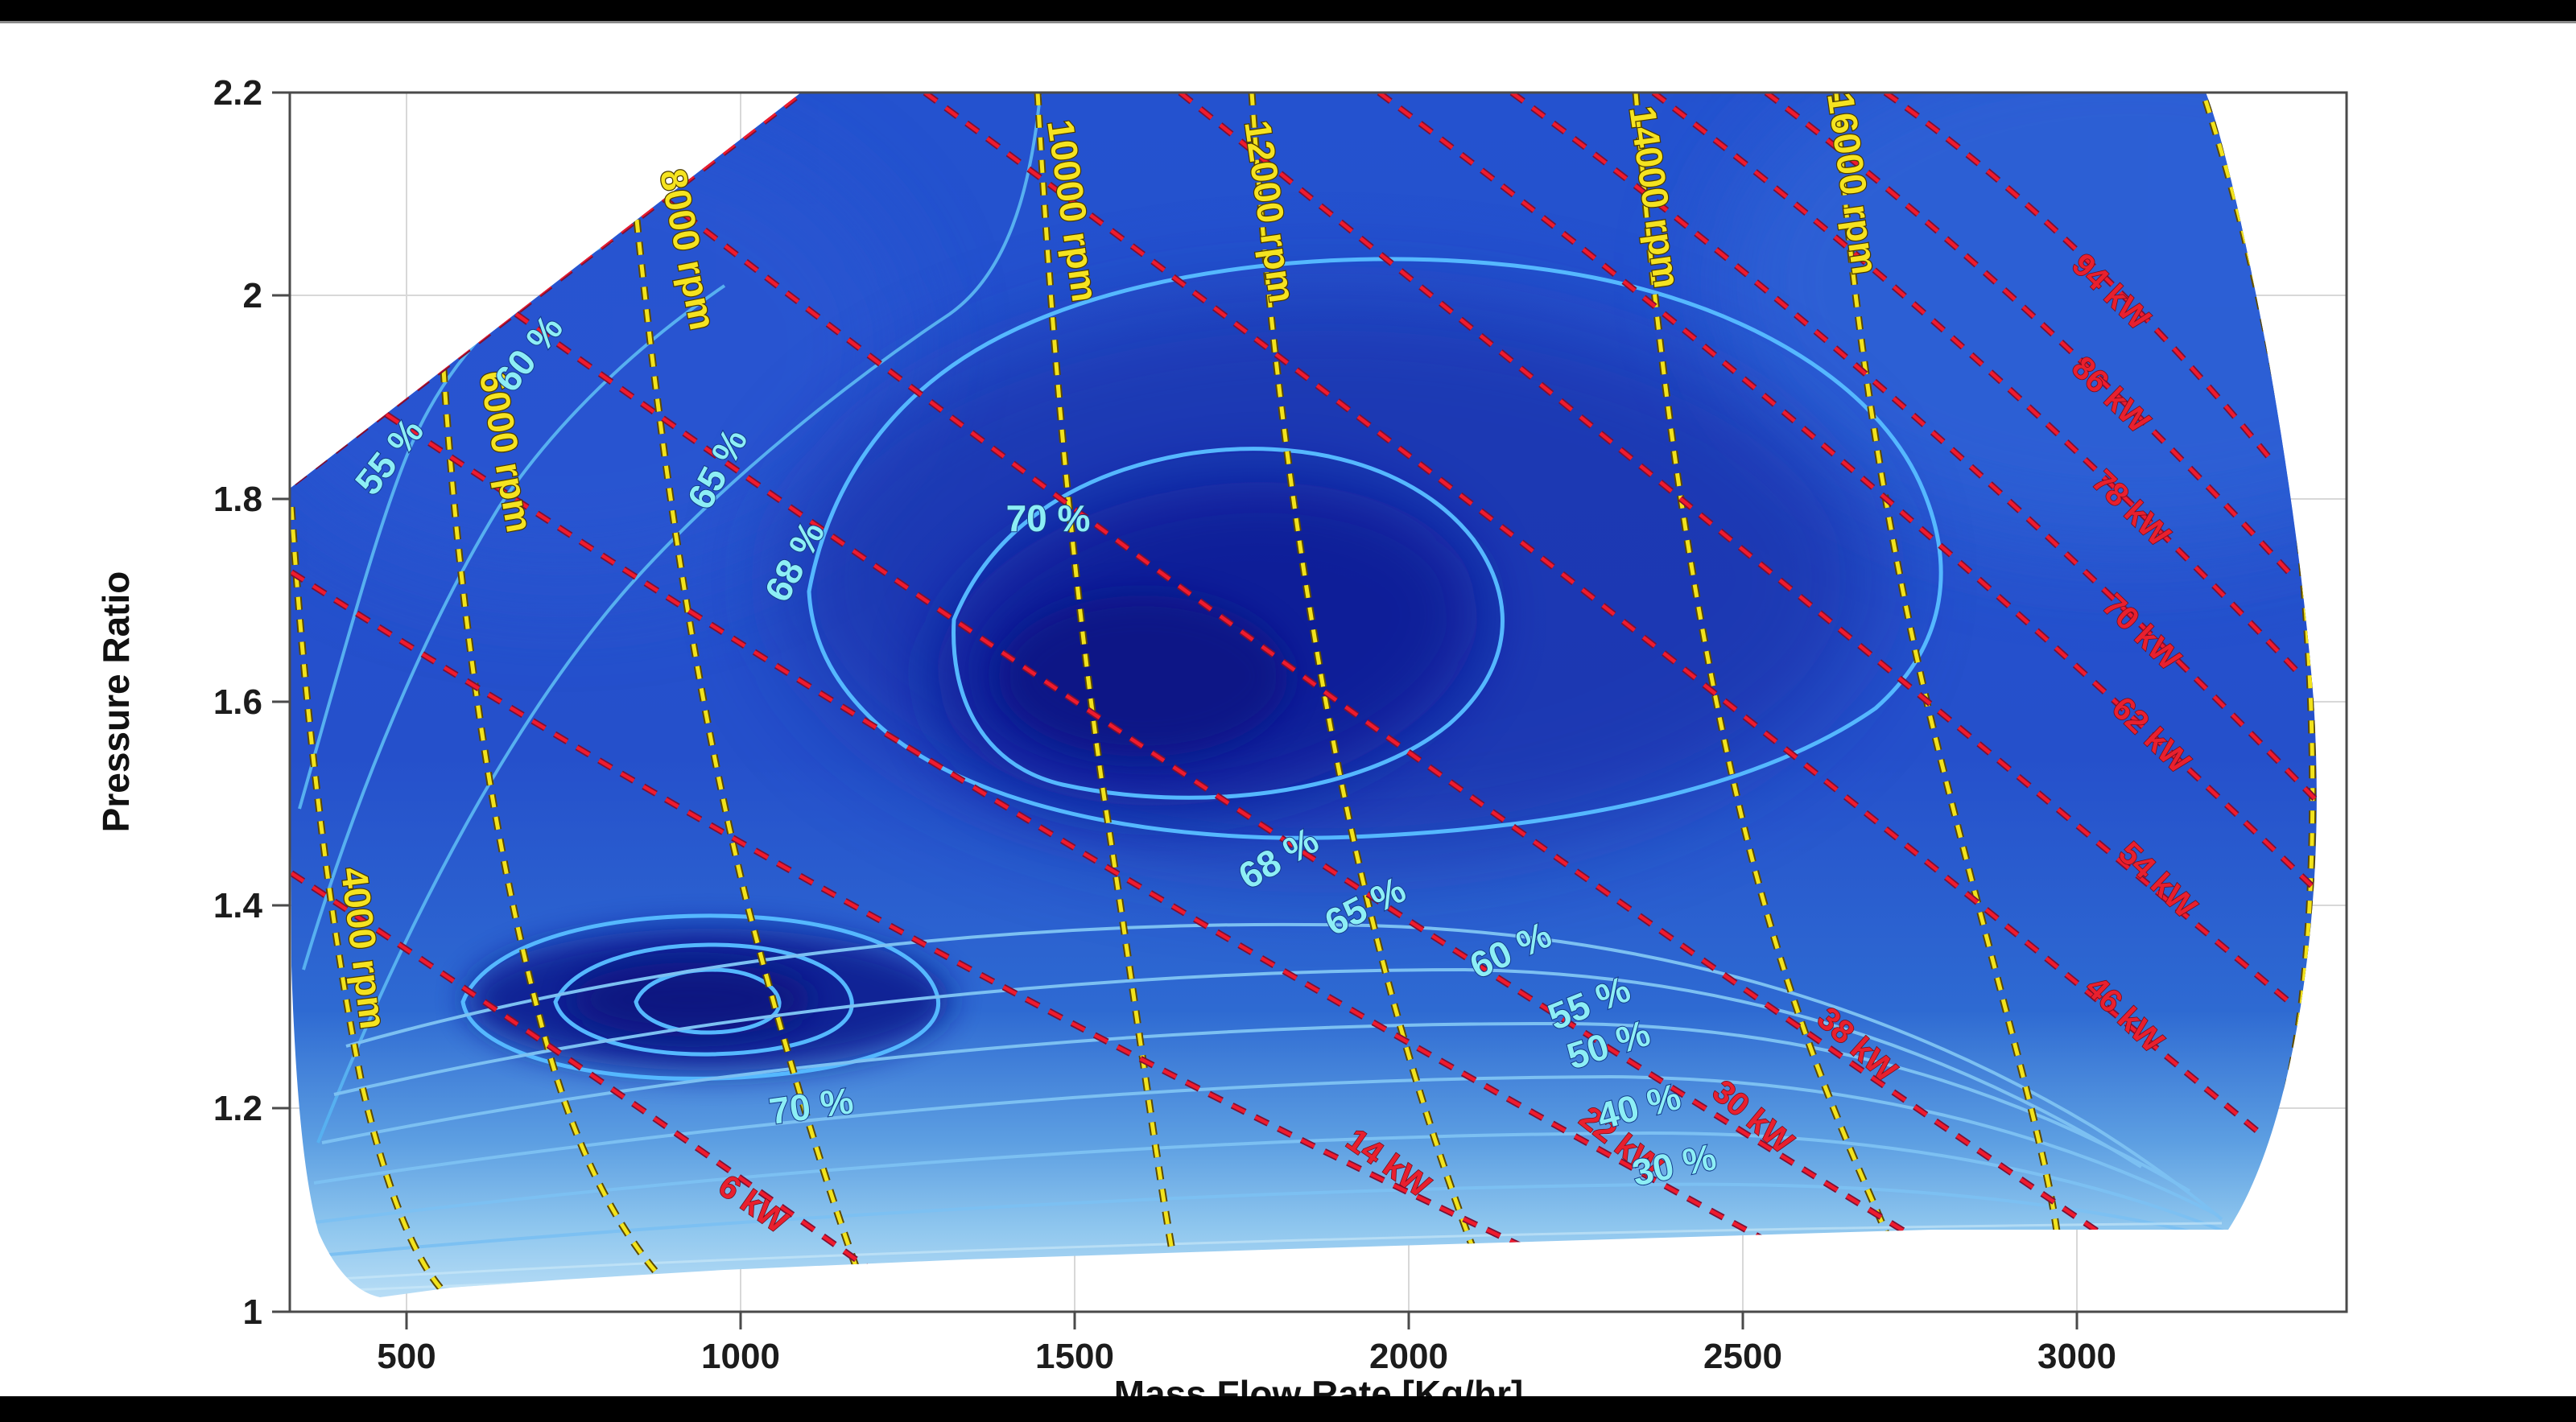 This screenshot has width=2576, height=1422. What do you see at coordinates (252, 295) in the screenshot?
I see `y-tick-2: 2` at bounding box center [252, 295].